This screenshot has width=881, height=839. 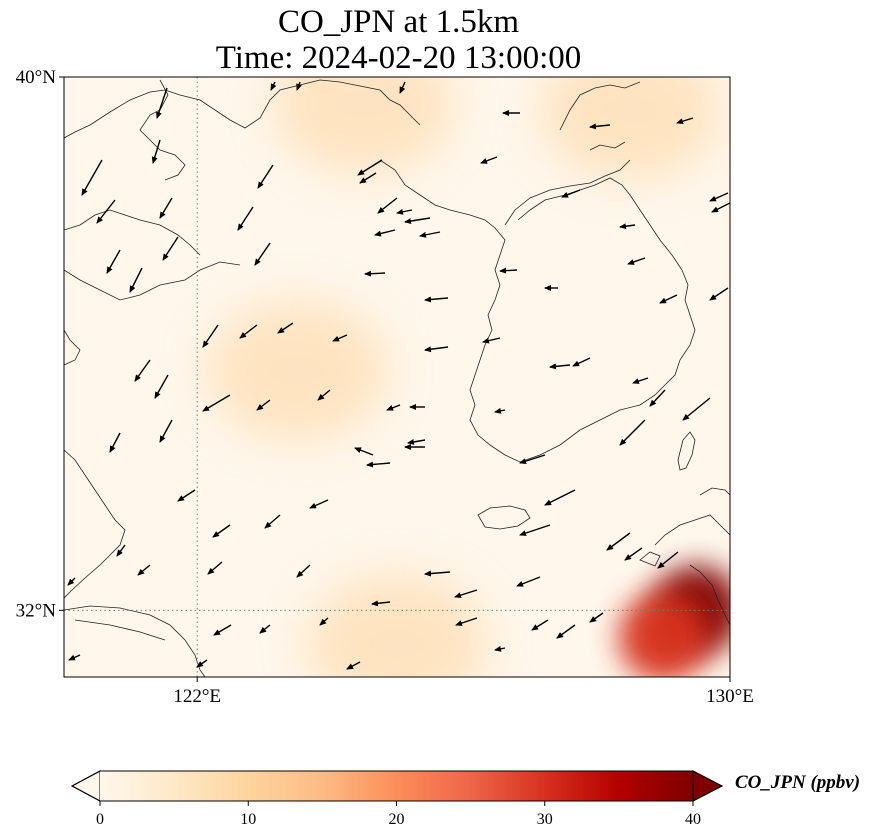 What do you see at coordinates (396, 786) in the screenshot?
I see `colorbar-bar` at bounding box center [396, 786].